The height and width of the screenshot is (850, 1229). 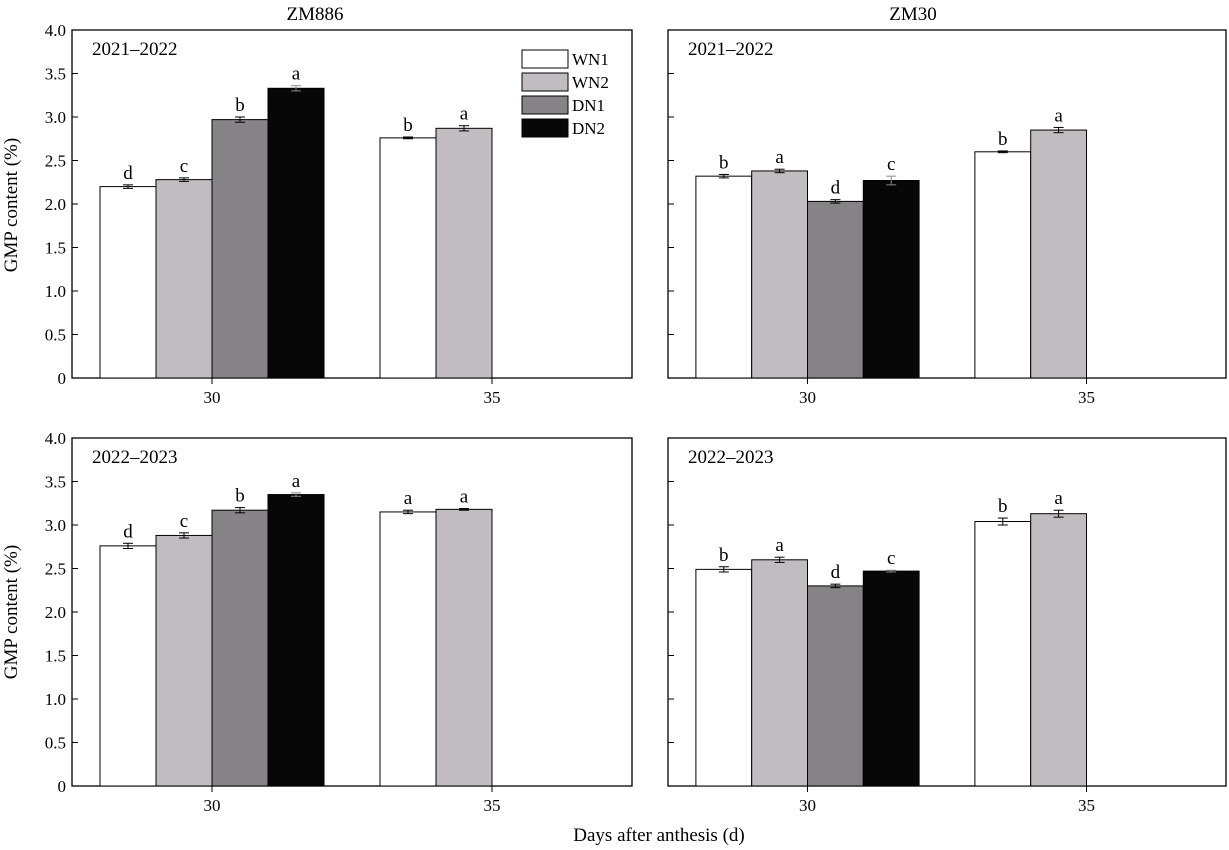 I want to click on legend-label-wn1: WN1, so click(x=590, y=59).